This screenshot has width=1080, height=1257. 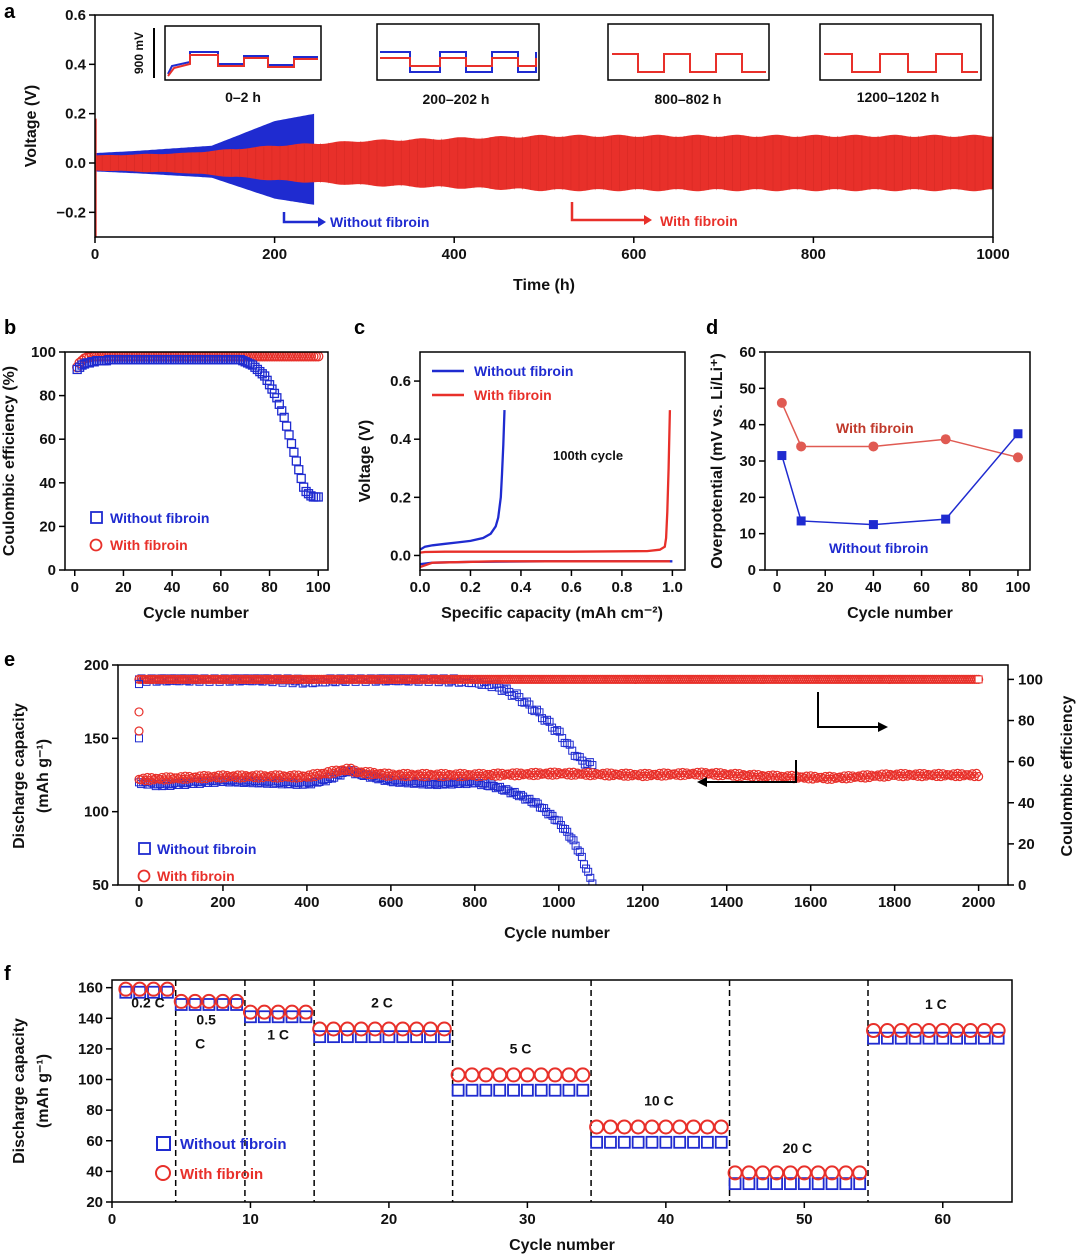 I want to click on inset-800-802h-label: 800–802 h, so click(x=688, y=99).